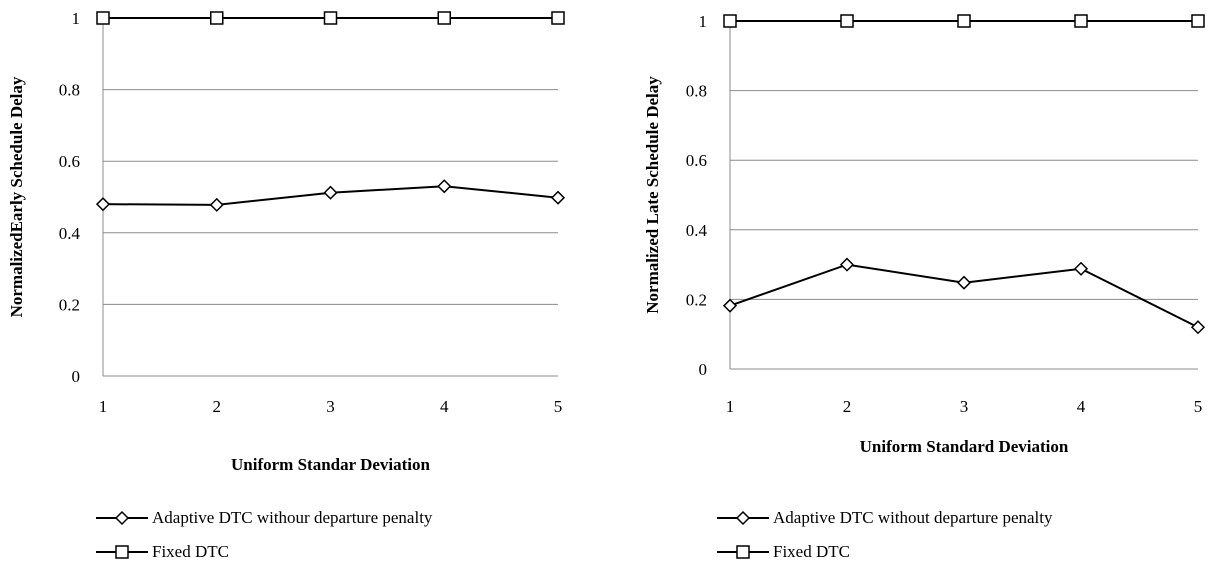 This screenshot has height=572, width=1215. Describe the element at coordinates (331, 464) in the screenshot. I see `x-axis-title: Uniform Standar Deviation` at that location.